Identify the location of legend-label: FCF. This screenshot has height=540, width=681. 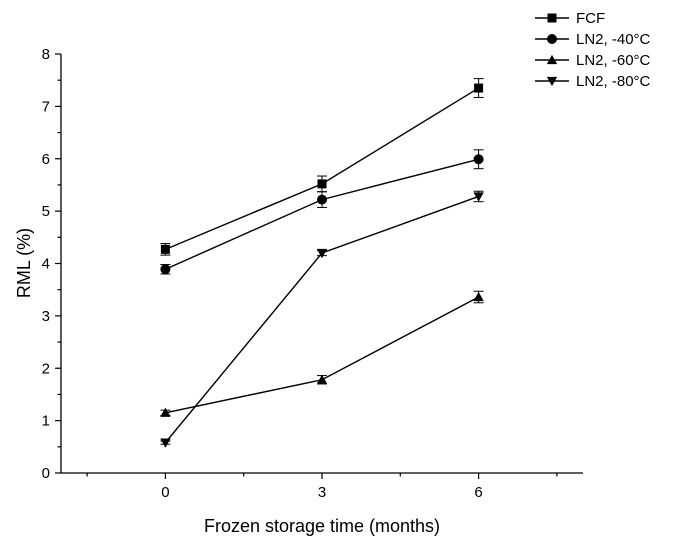
(590, 18).